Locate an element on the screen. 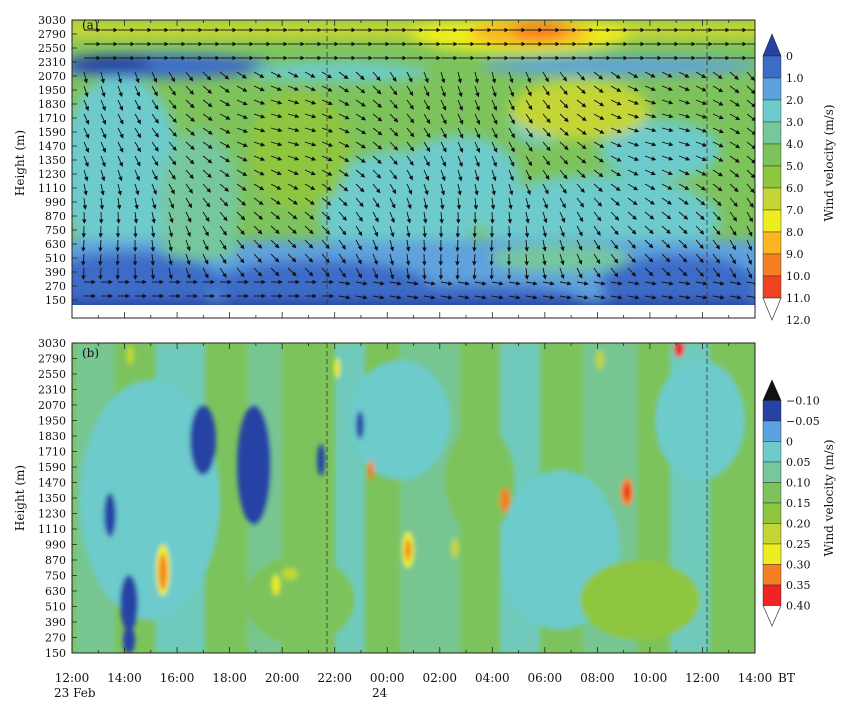  panel-b-y-tick-label: 1350 is located at coordinates (52, 498).